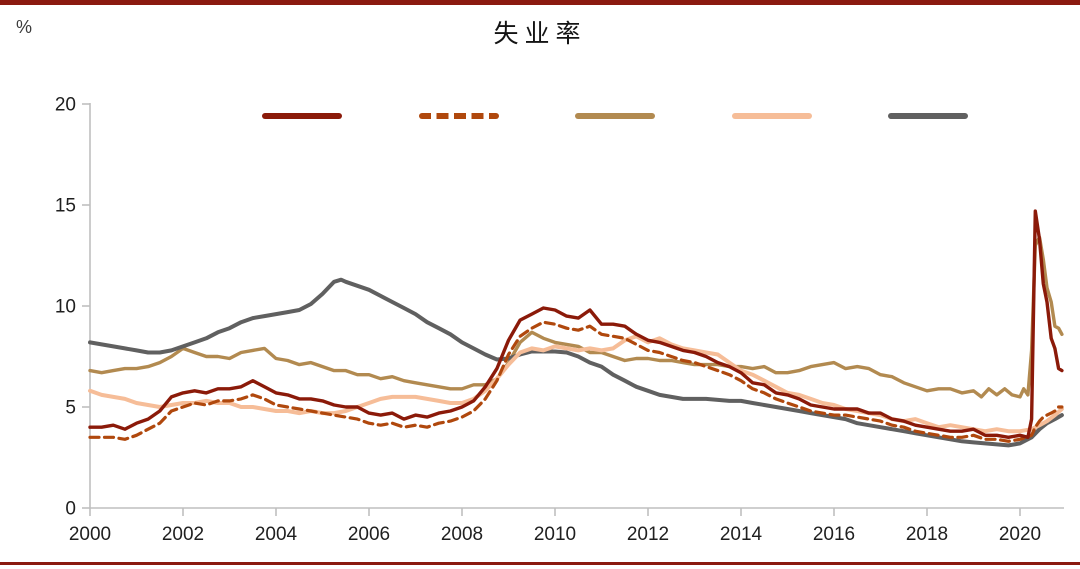  I want to click on legend, so click(615, 116).